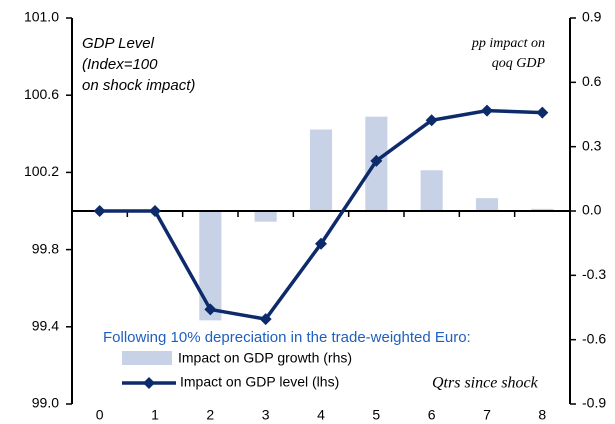 This screenshot has height=424, width=615. Describe the element at coordinates (265, 358) in the screenshot. I see `legend-label: Impact on GDP growth (rhs)` at that location.